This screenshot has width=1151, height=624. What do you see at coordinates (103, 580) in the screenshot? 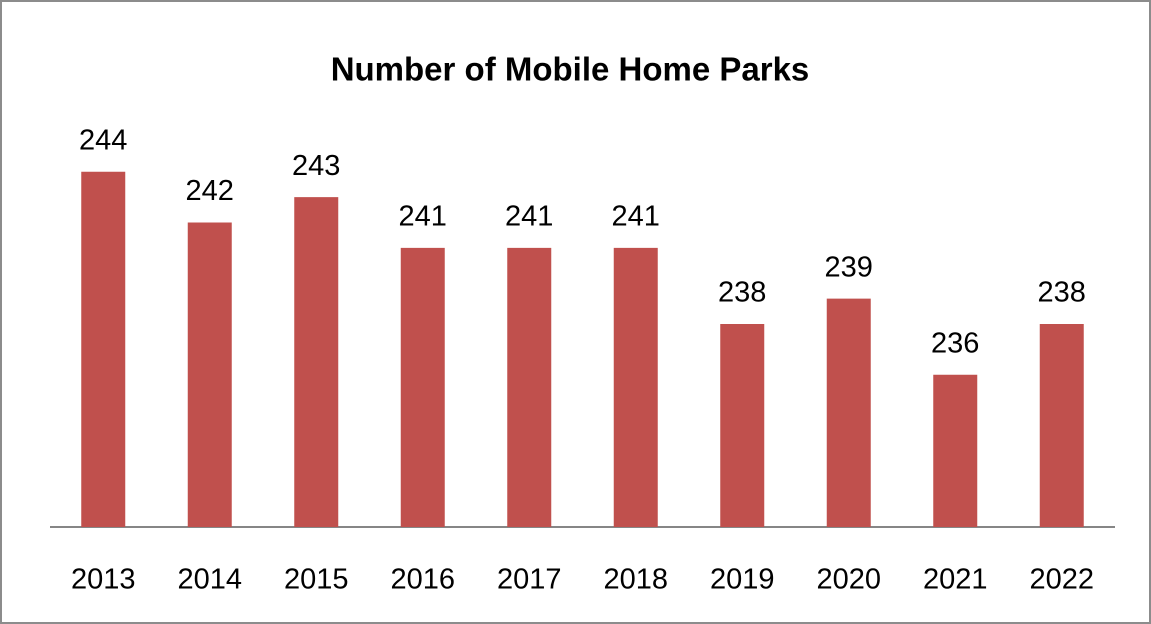
I see `x-tick-label: 2013` at bounding box center [103, 580].